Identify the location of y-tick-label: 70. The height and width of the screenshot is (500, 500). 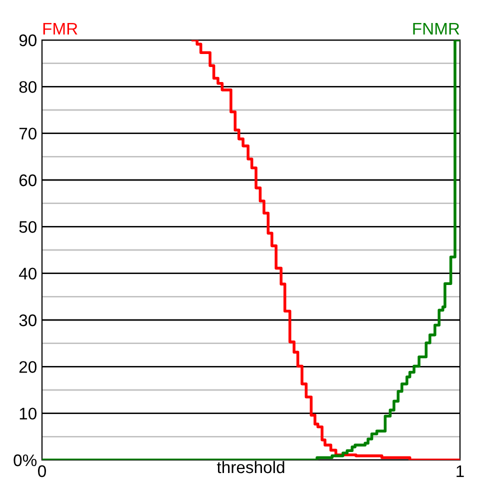
(27, 134).